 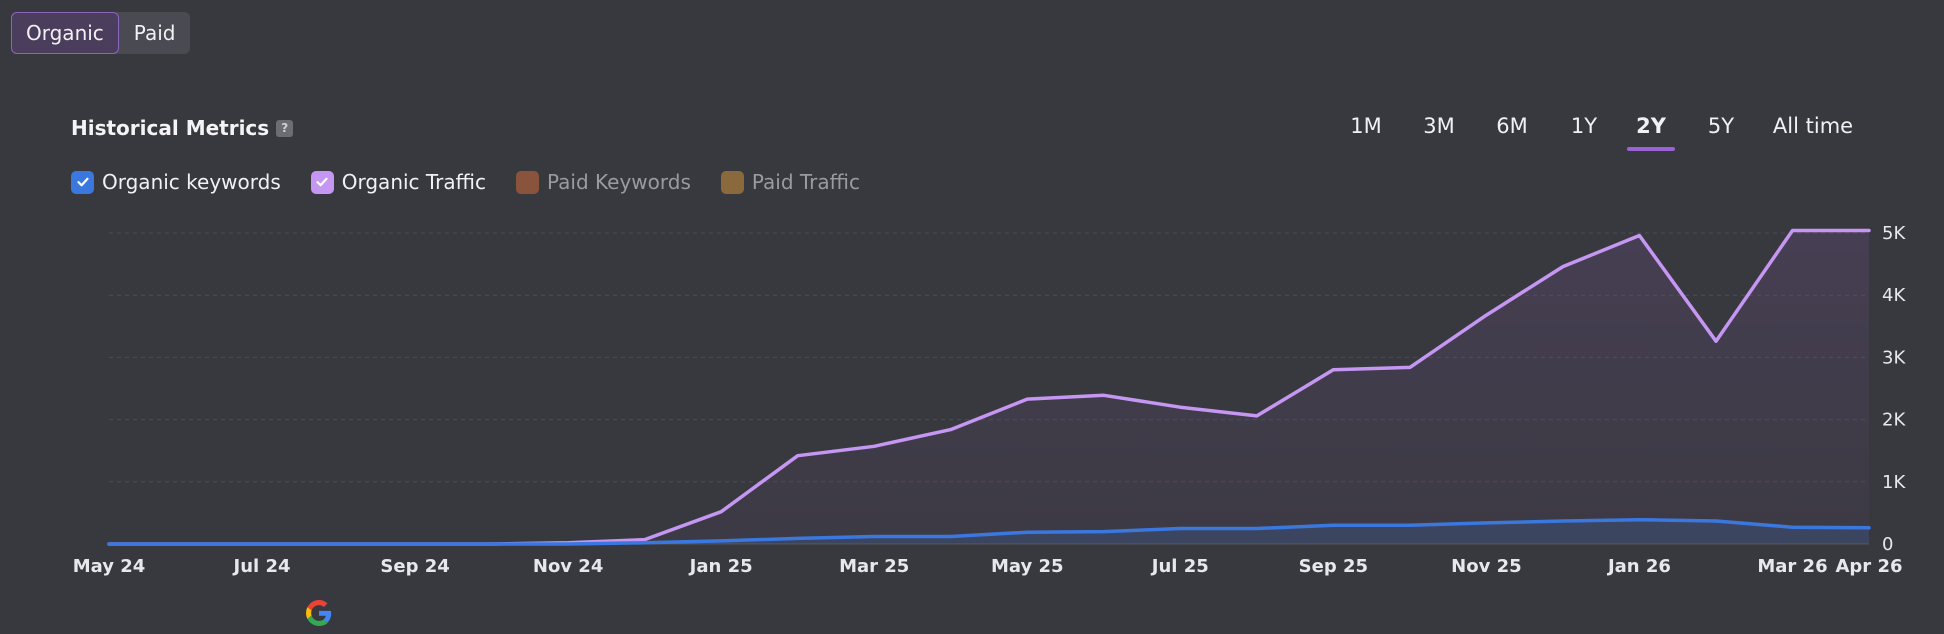 I want to click on y-tick-label: 3K, so click(x=1894, y=357).